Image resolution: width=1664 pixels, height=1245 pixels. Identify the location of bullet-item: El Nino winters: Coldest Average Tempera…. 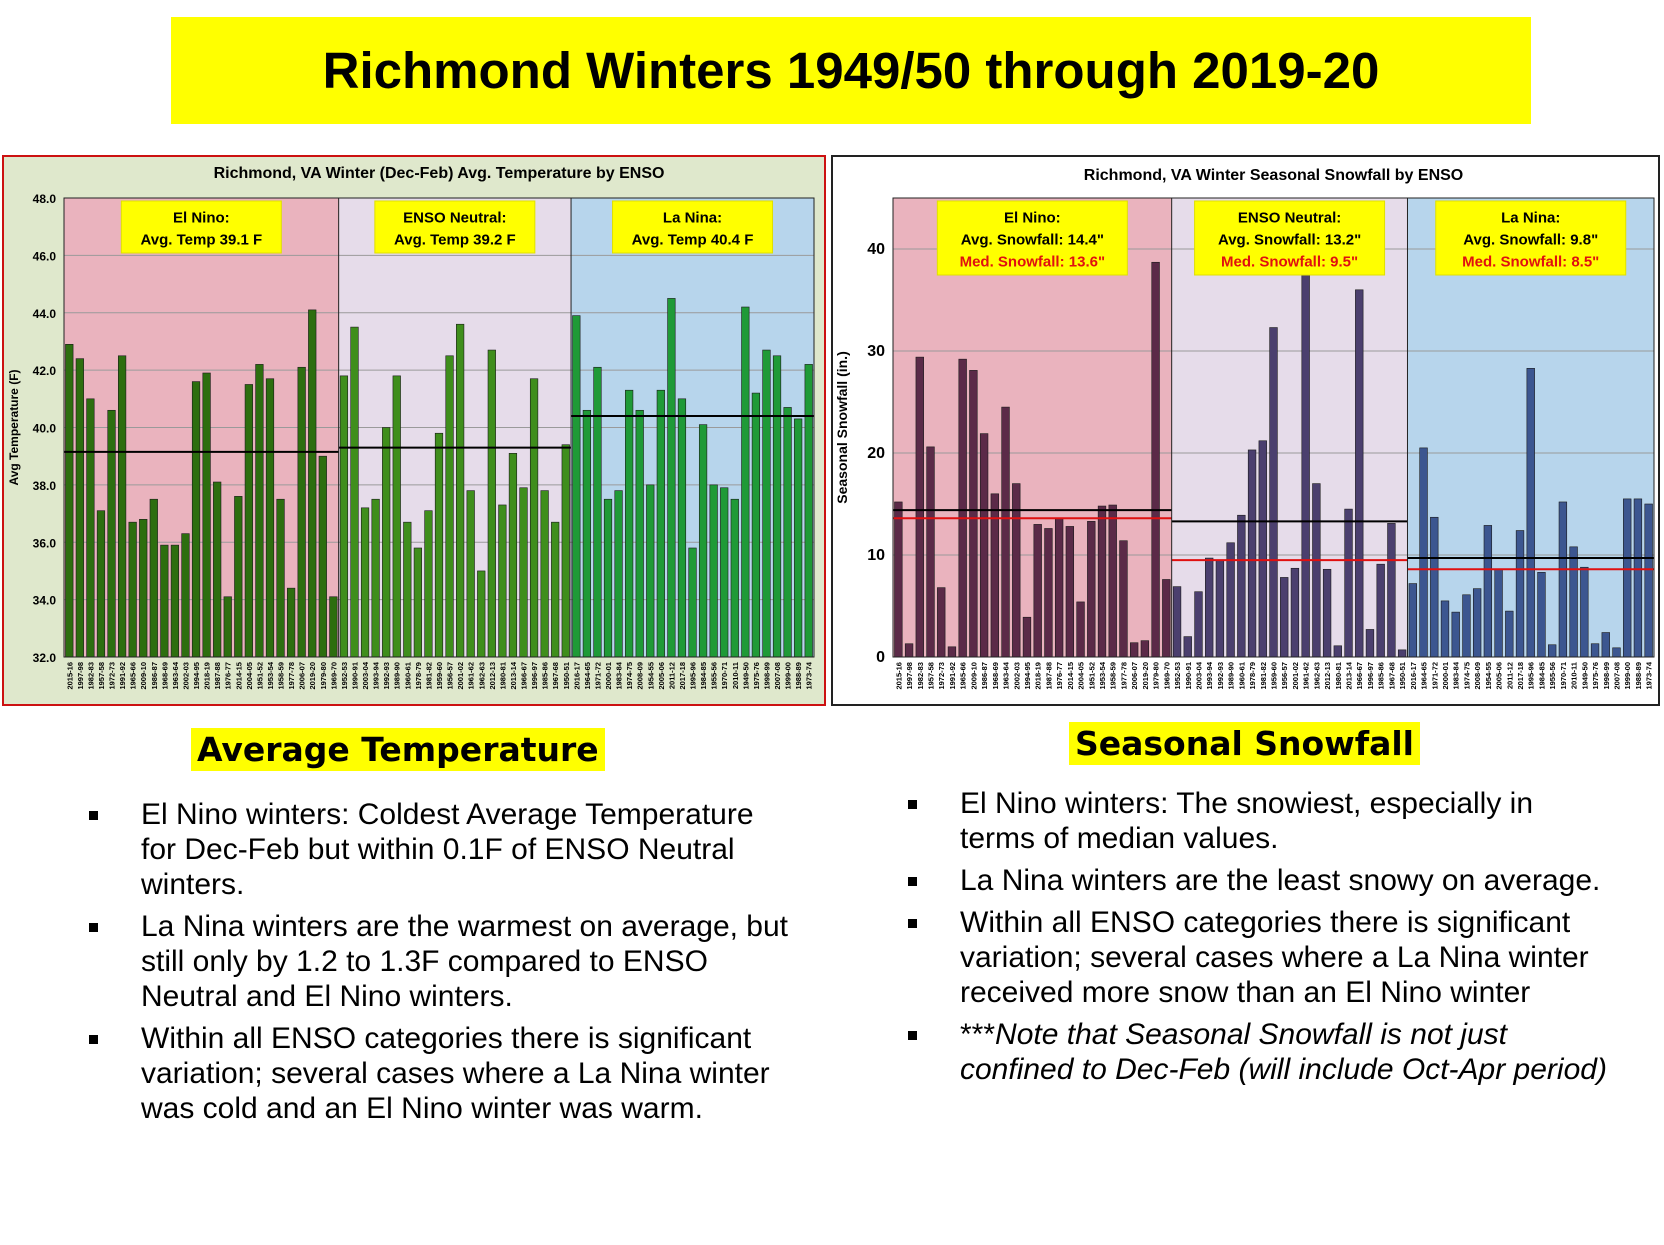
(439, 849).